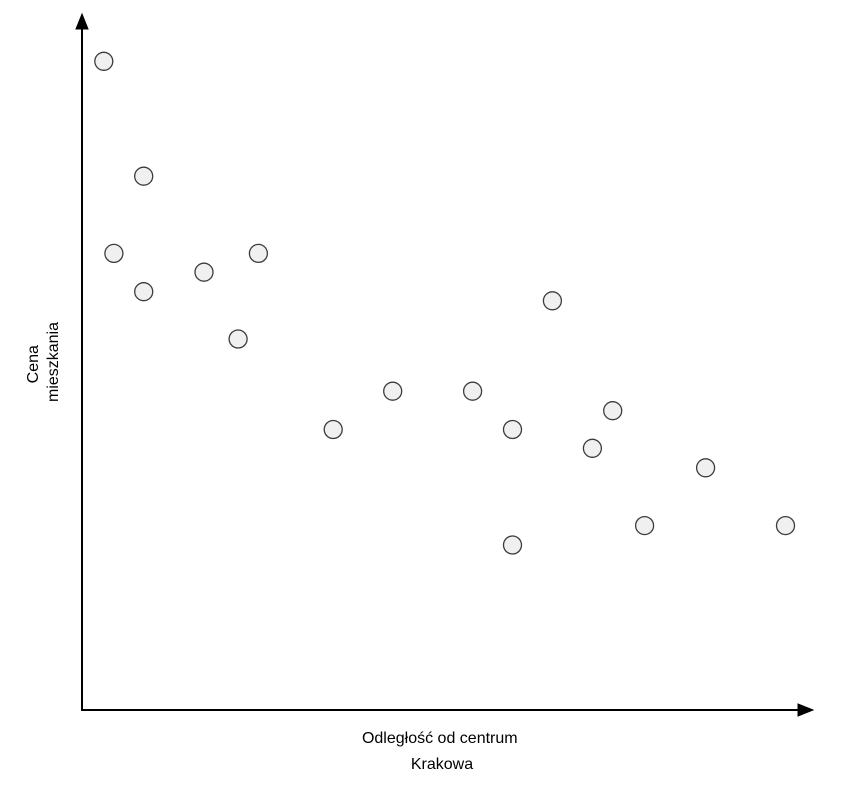 This screenshot has width=842, height=786. What do you see at coordinates (43, 362) in the screenshot?
I see `y-axis-label: Cena mieszkania` at bounding box center [43, 362].